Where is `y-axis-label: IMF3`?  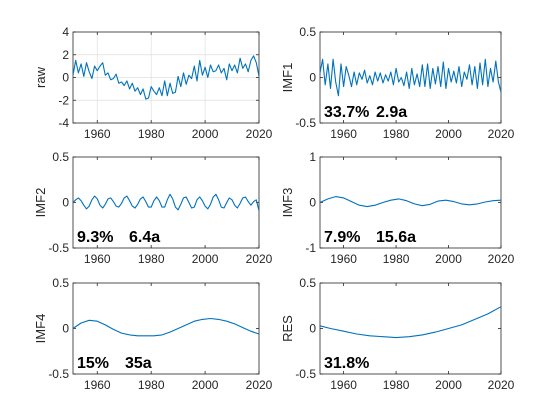
y-axis-label: IMF3 is located at coordinates (287, 203).